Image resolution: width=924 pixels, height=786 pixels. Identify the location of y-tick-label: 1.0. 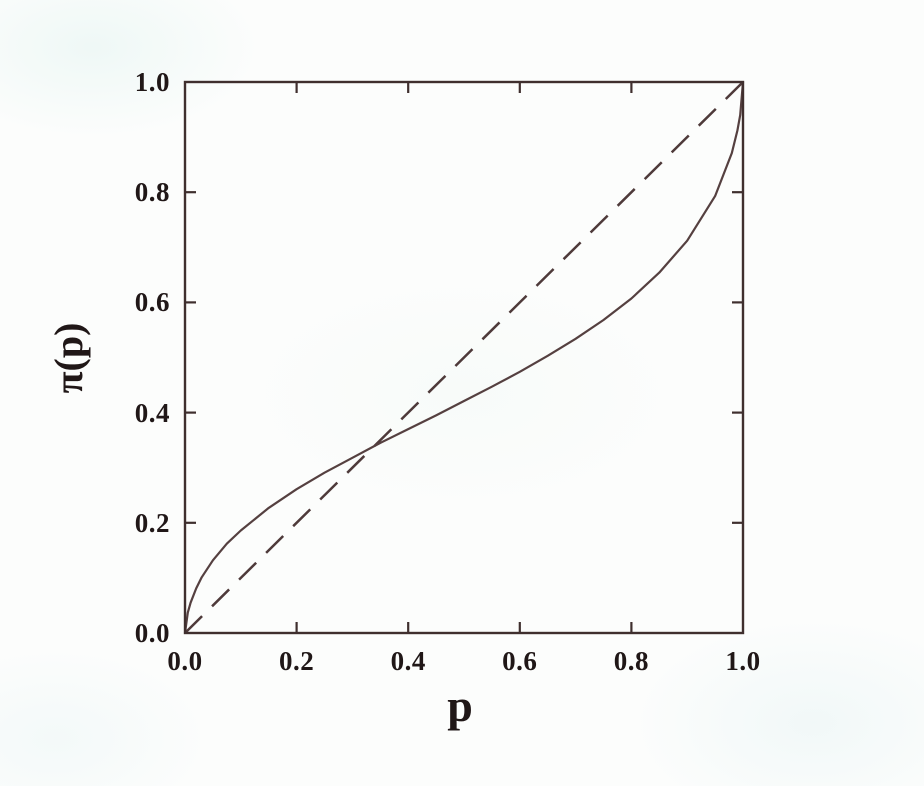
(152, 82).